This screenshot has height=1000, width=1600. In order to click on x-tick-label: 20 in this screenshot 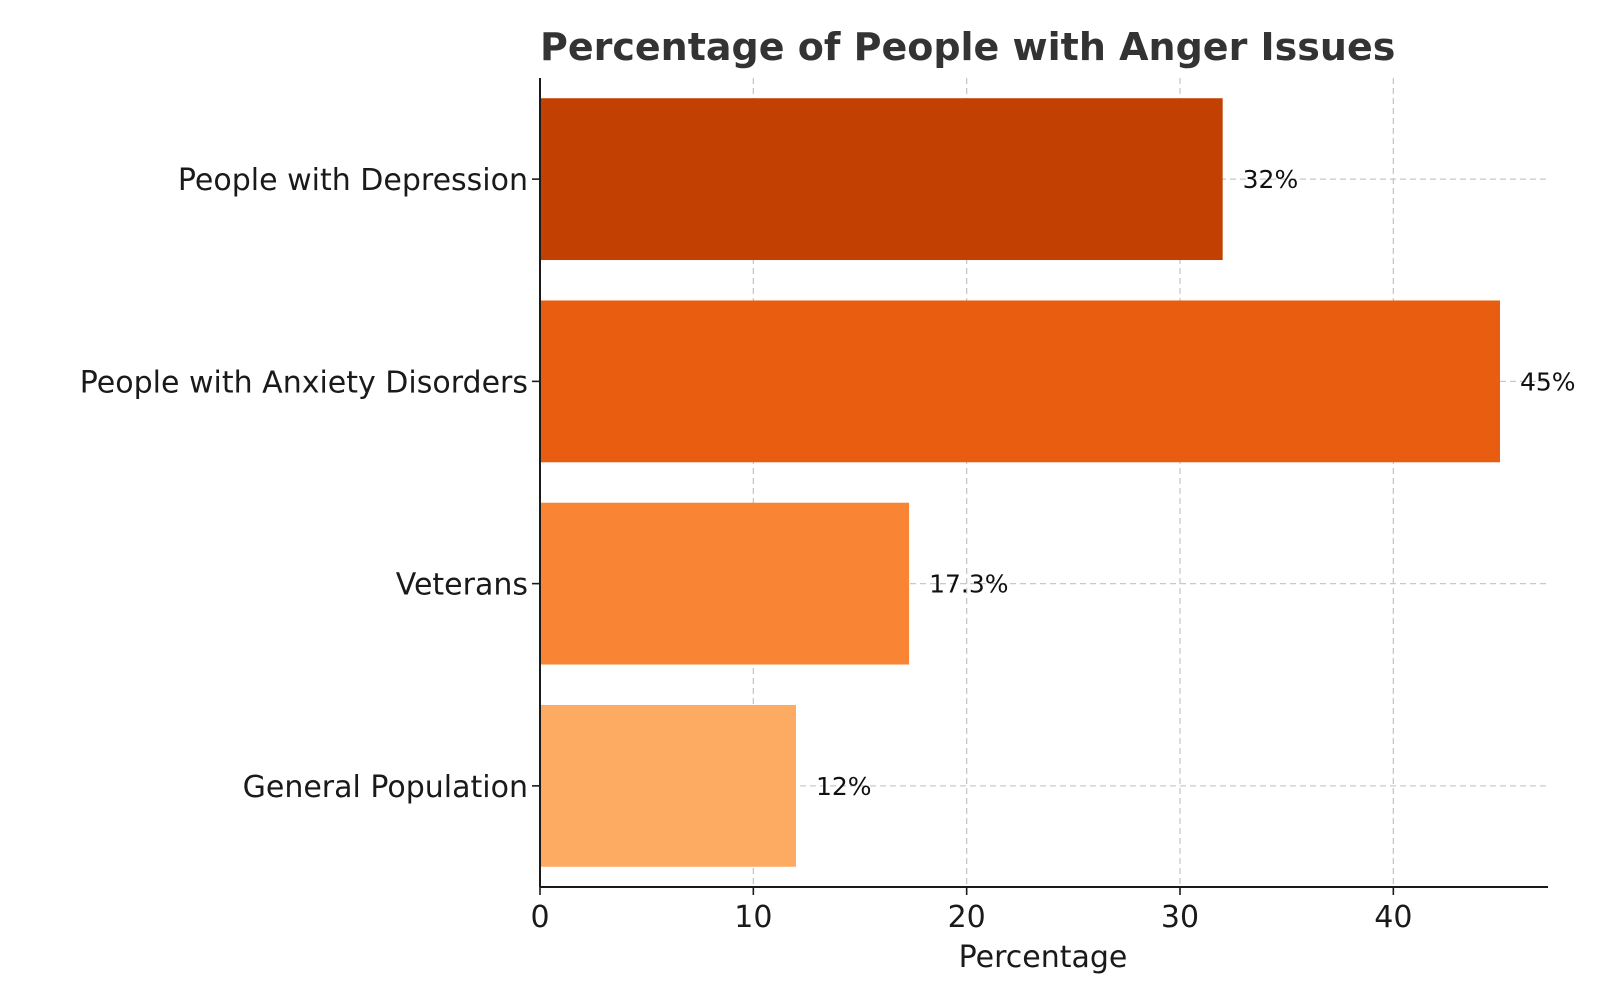, I will do `click(967, 917)`.